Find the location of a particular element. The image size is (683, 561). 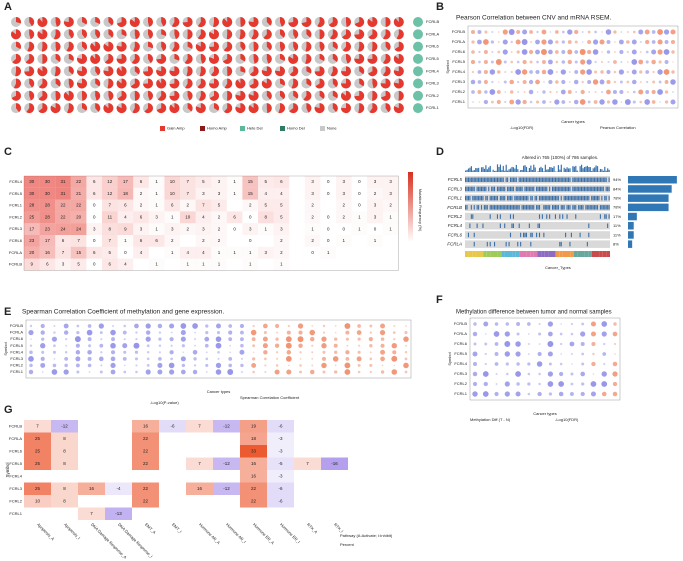

label: FCRLA is located at coordinates (432, 33).